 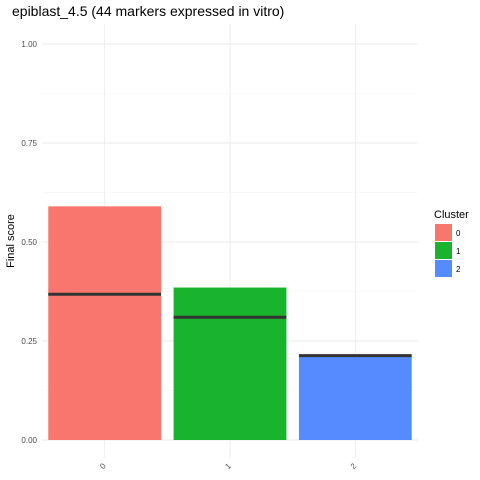 I want to click on legend-label: 1, so click(x=458, y=251).